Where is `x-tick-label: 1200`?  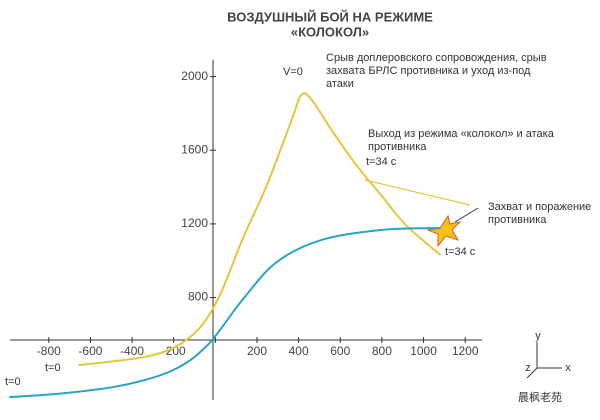
x-tick-label: 1200 is located at coordinates (465, 351).